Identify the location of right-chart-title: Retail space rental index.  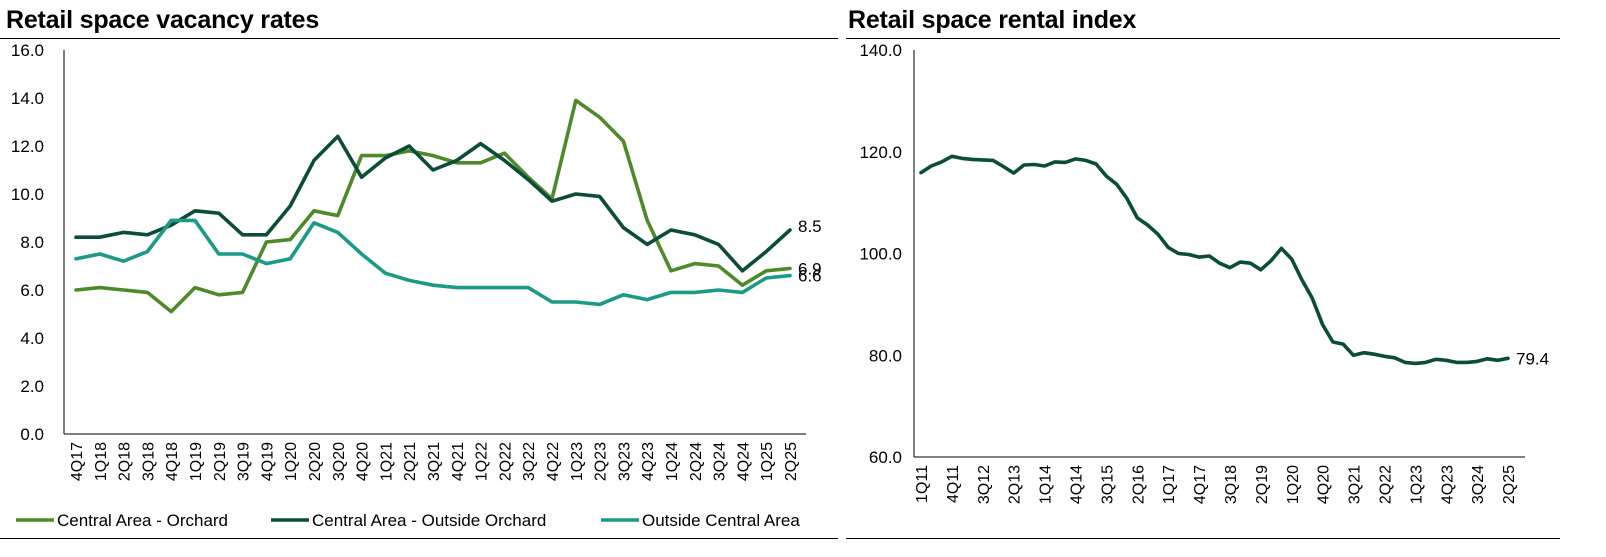
(992, 20).